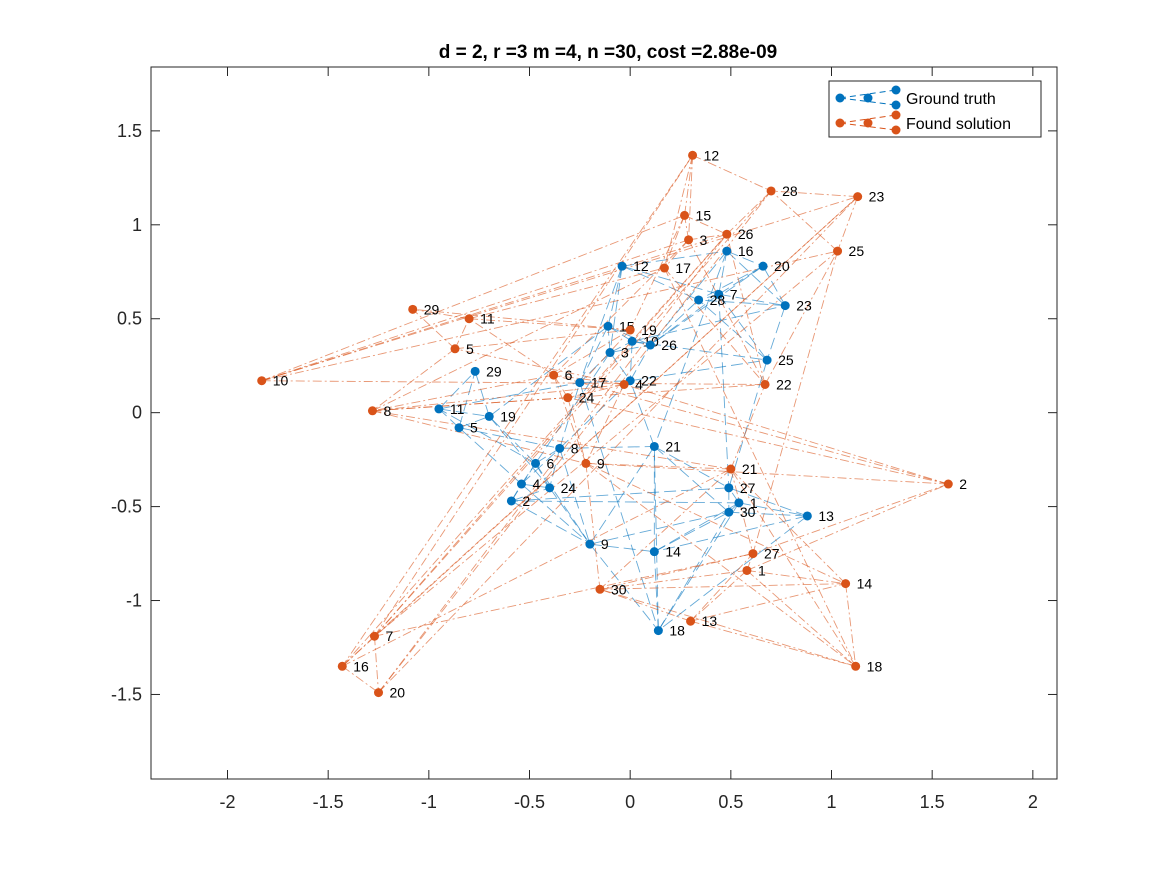  What do you see at coordinates (429, 802) in the screenshot?
I see `x-tick-label: -1` at bounding box center [429, 802].